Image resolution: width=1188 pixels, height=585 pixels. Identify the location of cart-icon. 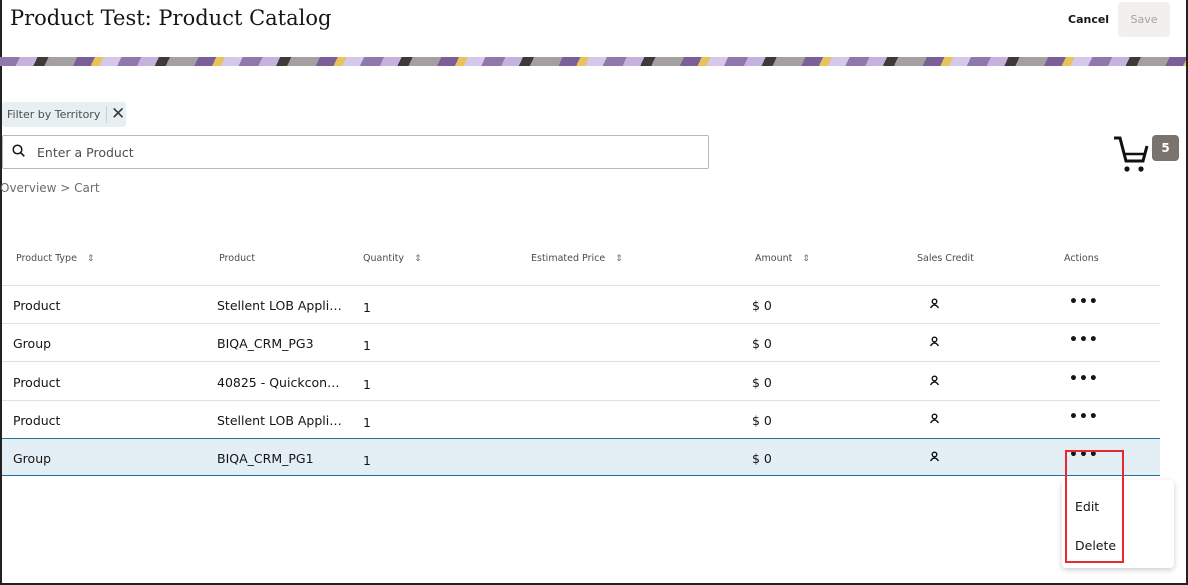
(1131, 155).